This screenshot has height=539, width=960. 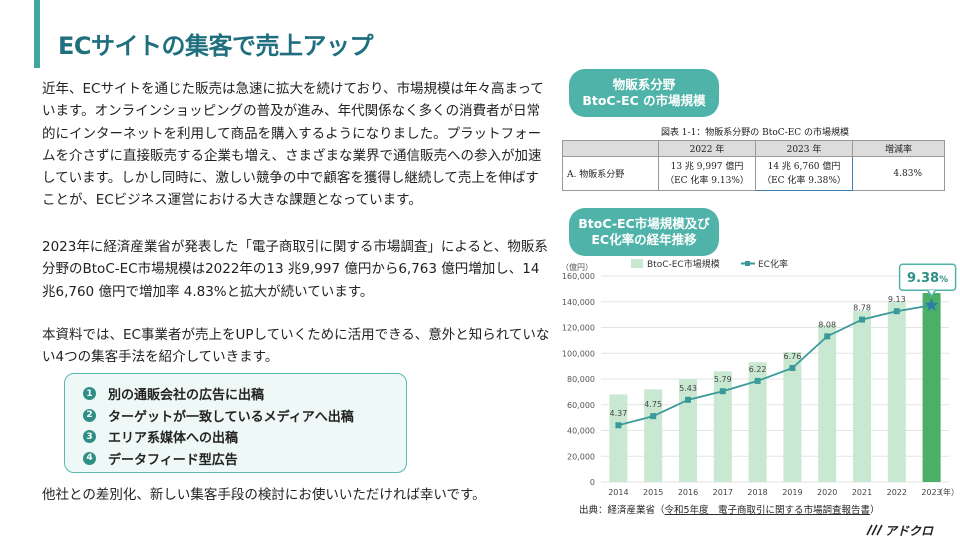 I want to click on ec-rate-label: 8.78, so click(x=862, y=308).